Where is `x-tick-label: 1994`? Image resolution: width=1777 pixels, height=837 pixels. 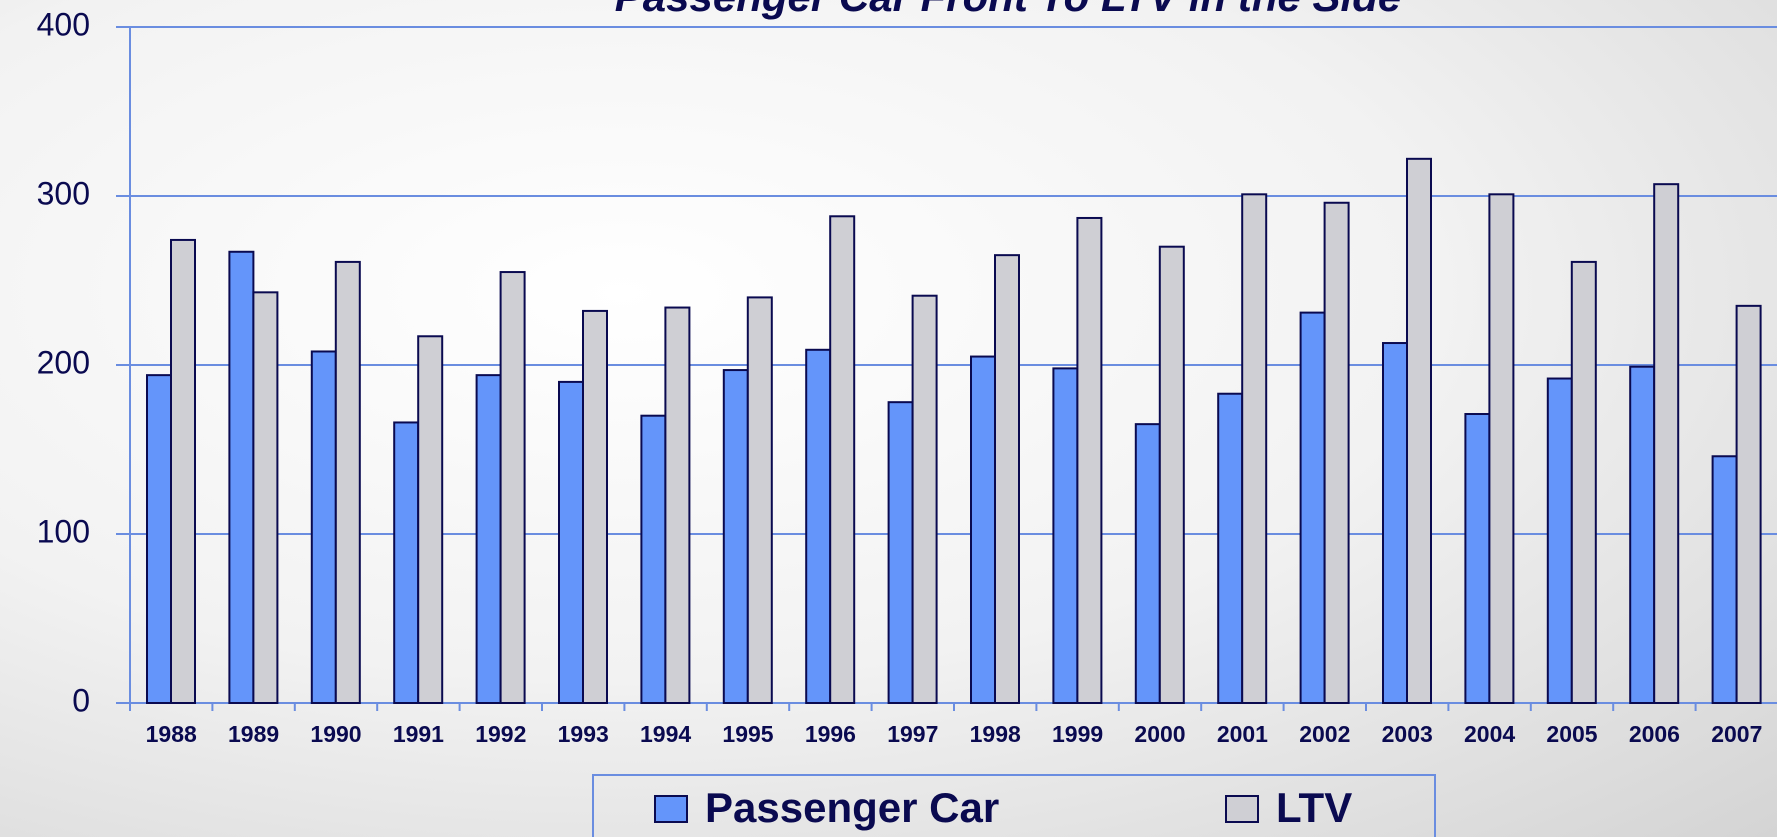 x-tick-label: 1994 is located at coordinates (665, 734).